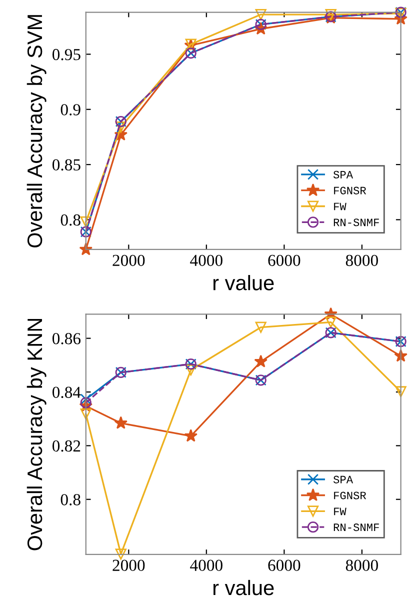  I want to click on y-tick-label: 0.9, so click(70, 110).